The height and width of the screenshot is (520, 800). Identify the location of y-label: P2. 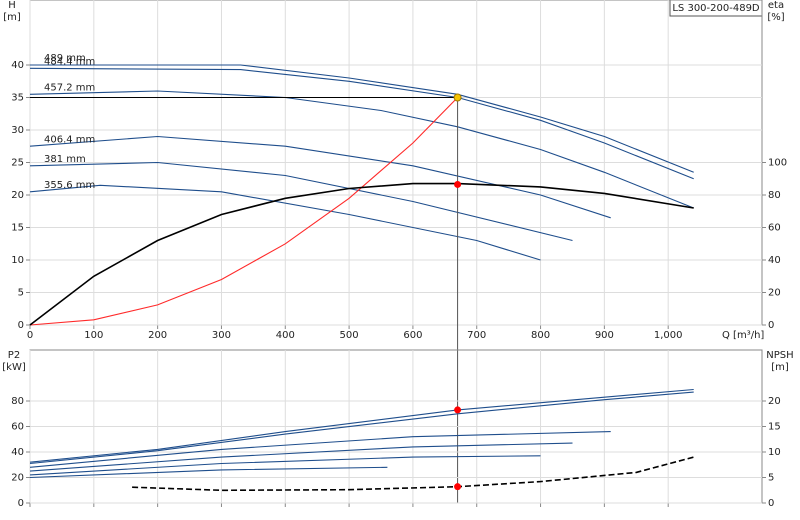
(14, 355).